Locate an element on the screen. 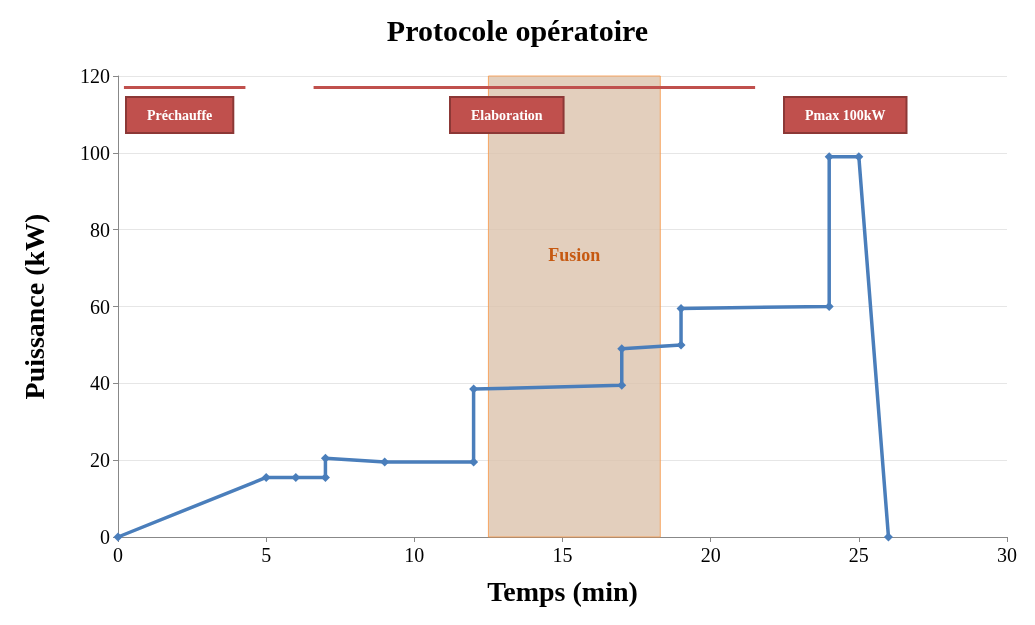 Image resolution: width=1035 pixels, height=625 pixels. y-axis-title: Puissance (kW) is located at coordinates (34, 306).